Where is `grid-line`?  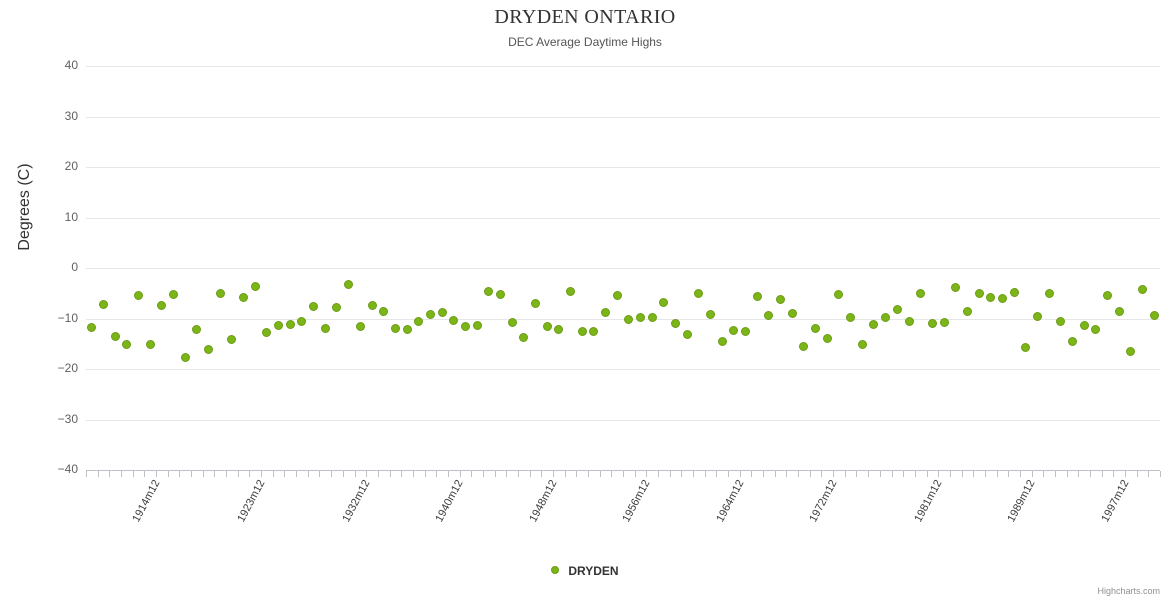 grid-line is located at coordinates (623, 117).